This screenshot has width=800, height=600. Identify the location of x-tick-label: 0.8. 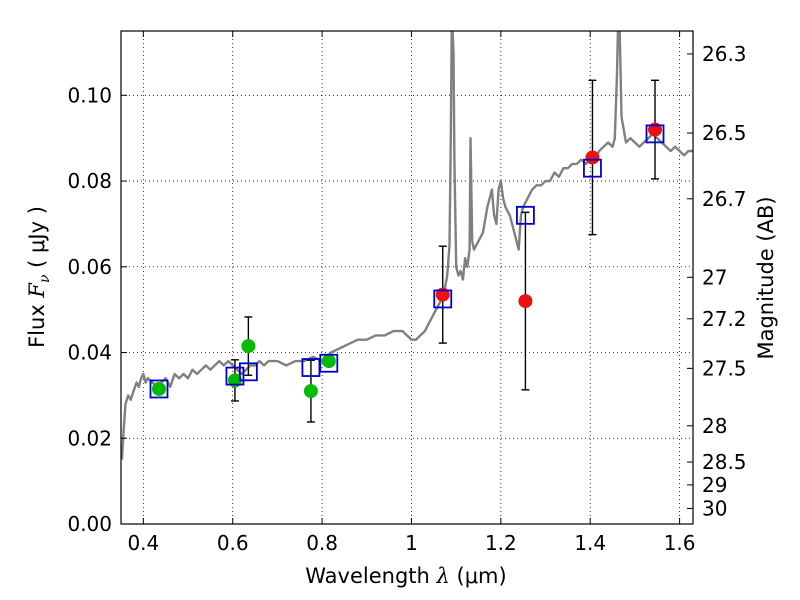
(322, 543).